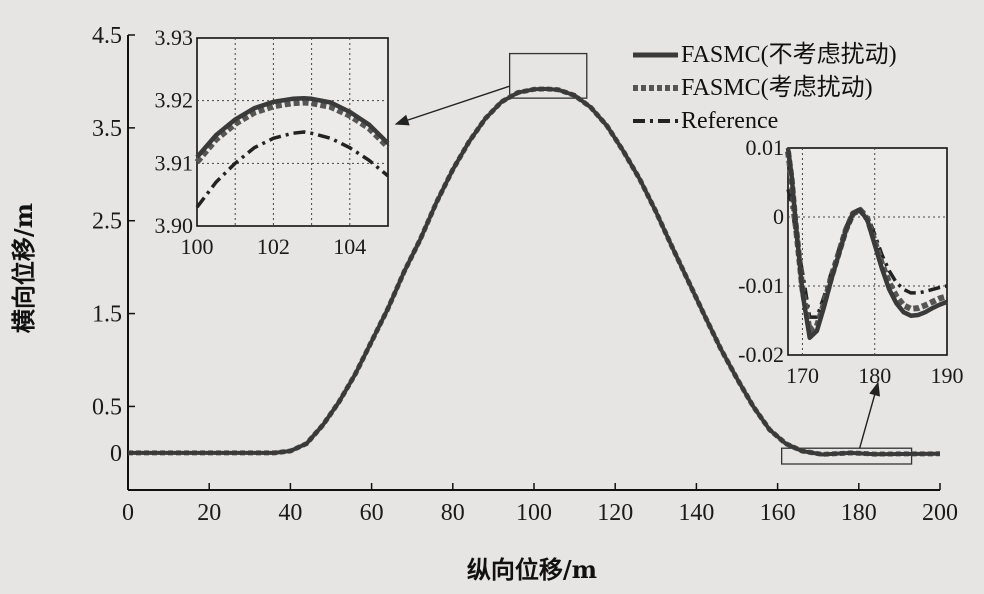 Image resolution: width=984 pixels, height=594 pixels. What do you see at coordinates (534, 513) in the screenshot?
I see `x-tick-label: 100` at bounding box center [534, 513].